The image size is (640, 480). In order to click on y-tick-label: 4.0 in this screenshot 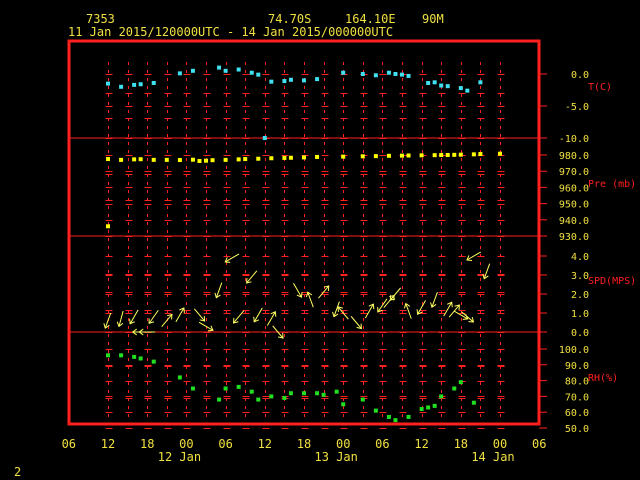, I will do `click(580, 257)`.